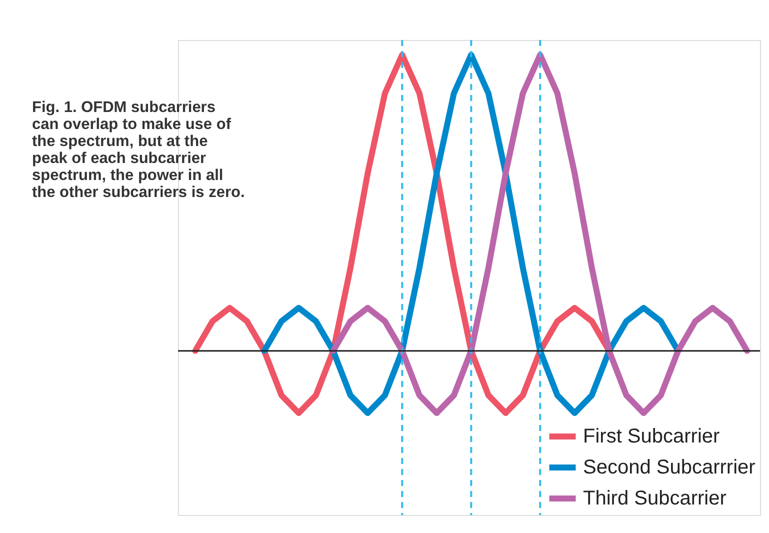 The image size is (769, 533). What do you see at coordinates (669, 467) in the screenshot?
I see `legend-label: Second Subcarrrier` at bounding box center [669, 467].